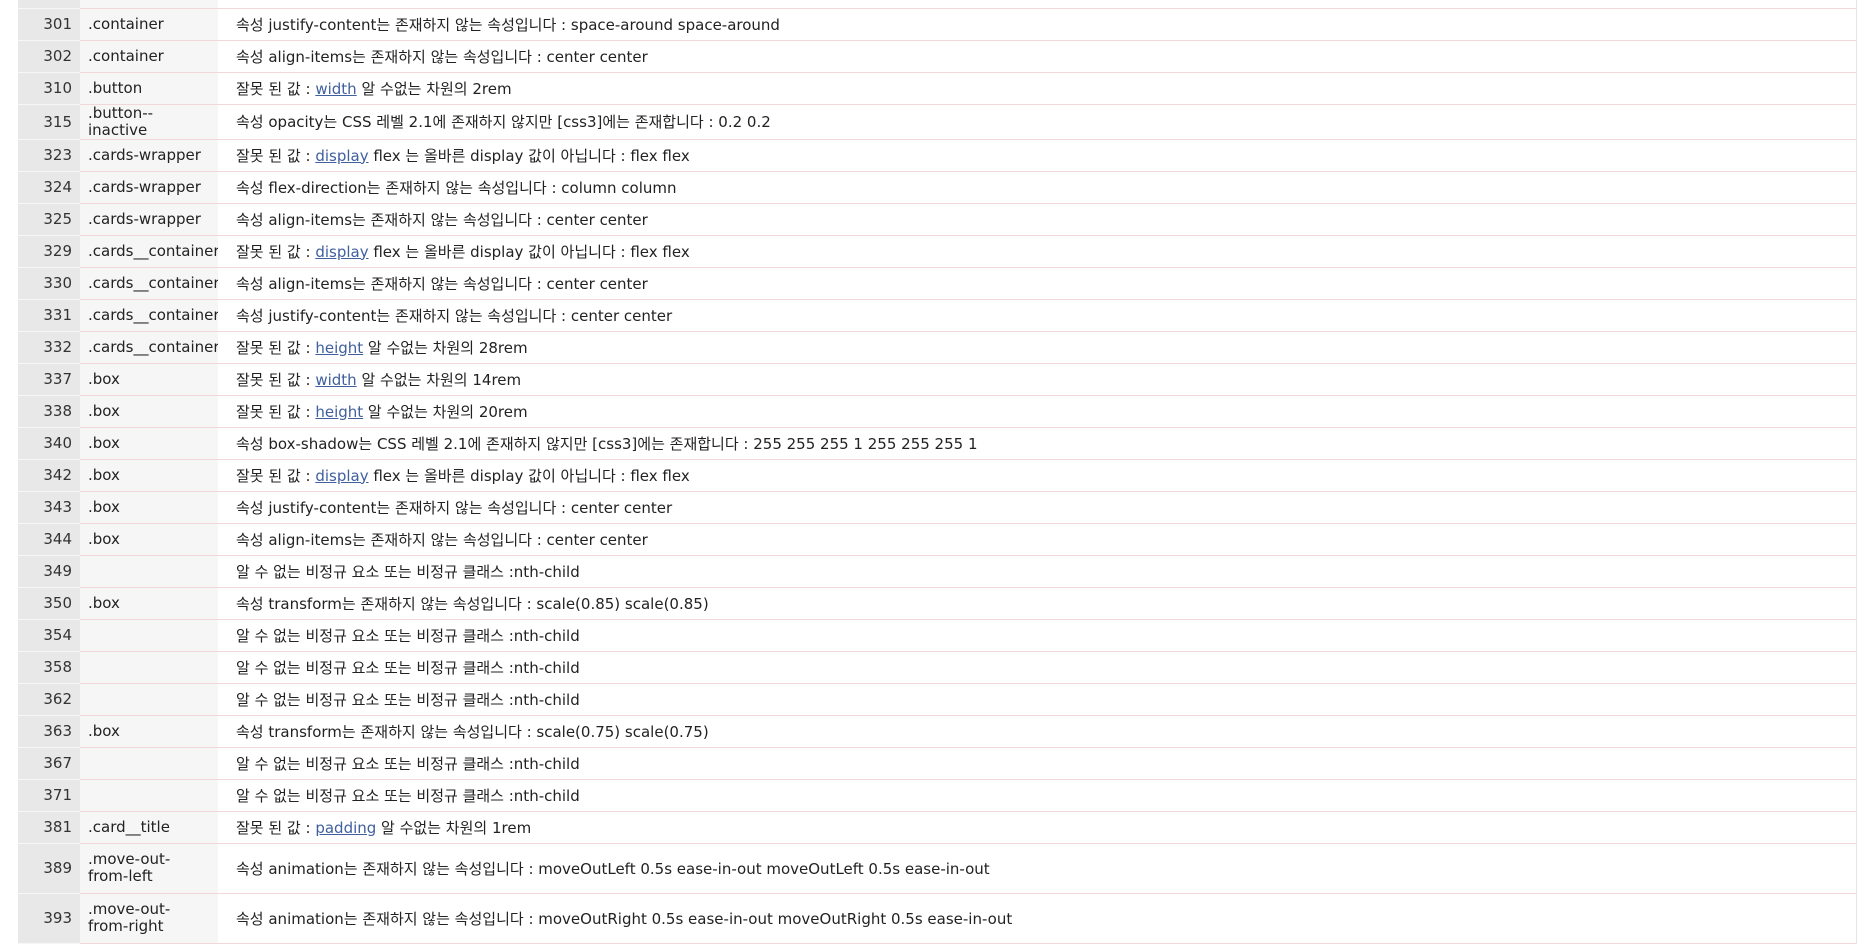 The width and height of the screenshot is (1873, 944). I want to click on line-number: 354, so click(49, 635).